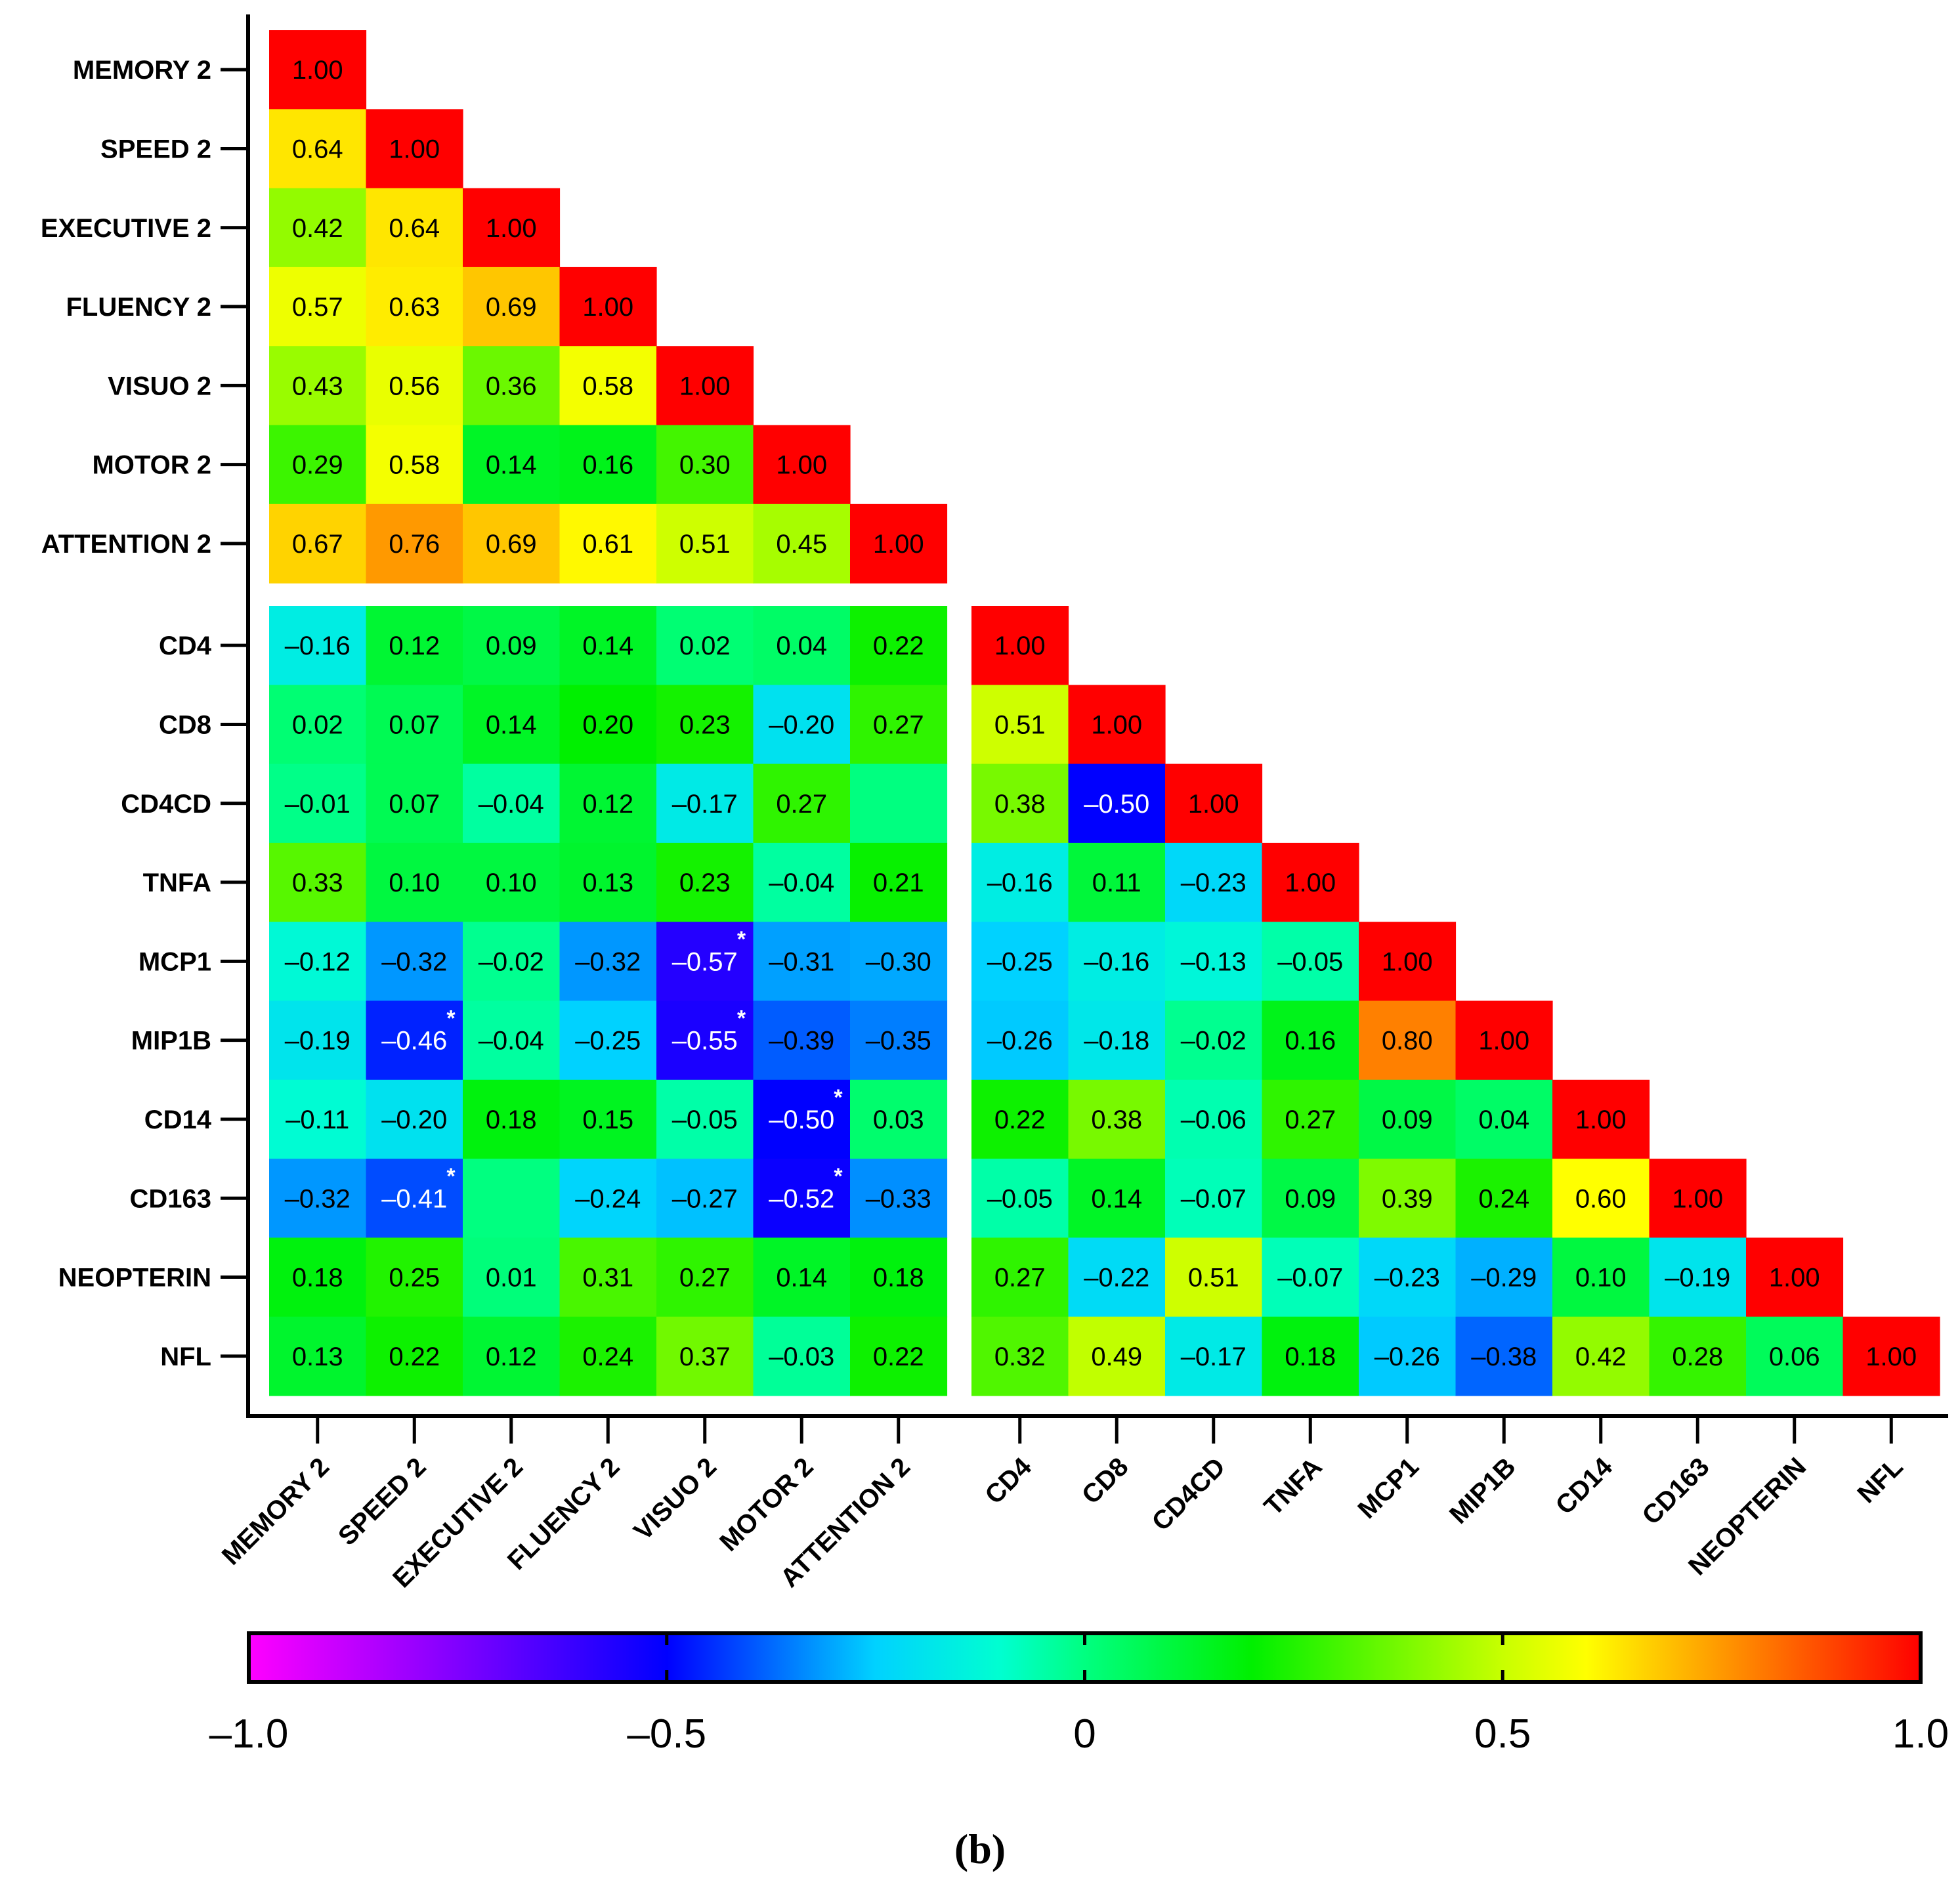 Image resolution: width=1960 pixels, height=1886 pixels. I want to click on cell-value-label: 0.29, so click(317, 465).